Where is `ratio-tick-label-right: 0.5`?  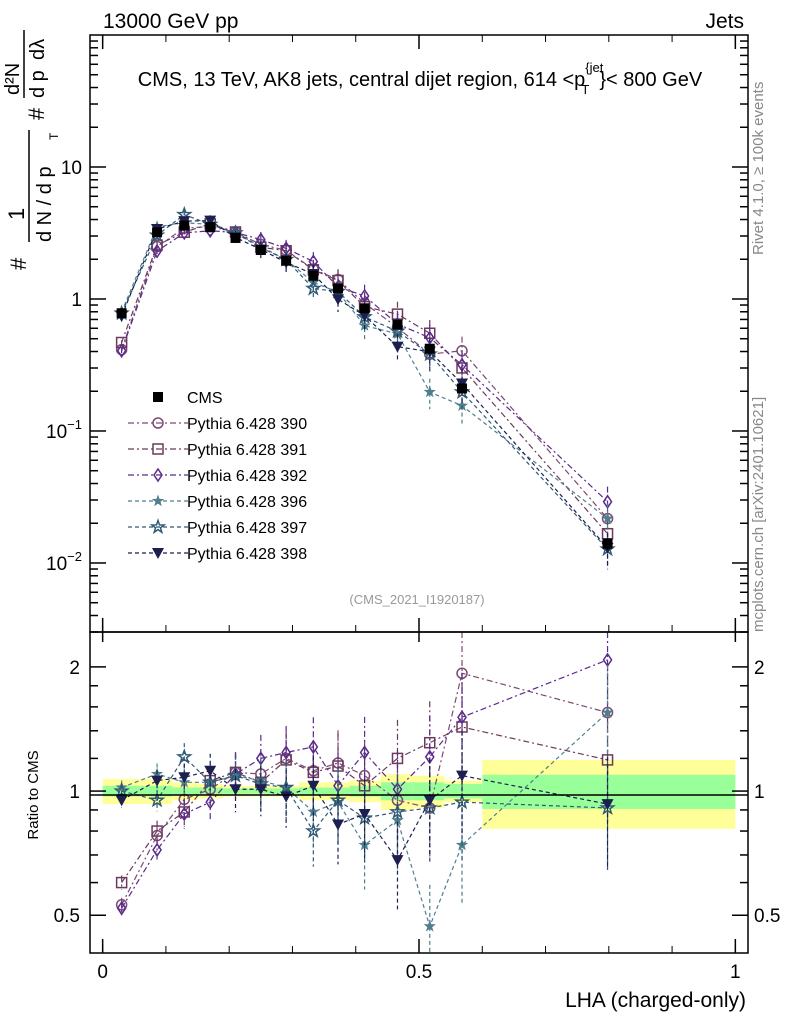 ratio-tick-label-right: 0.5 is located at coordinates (767, 916).